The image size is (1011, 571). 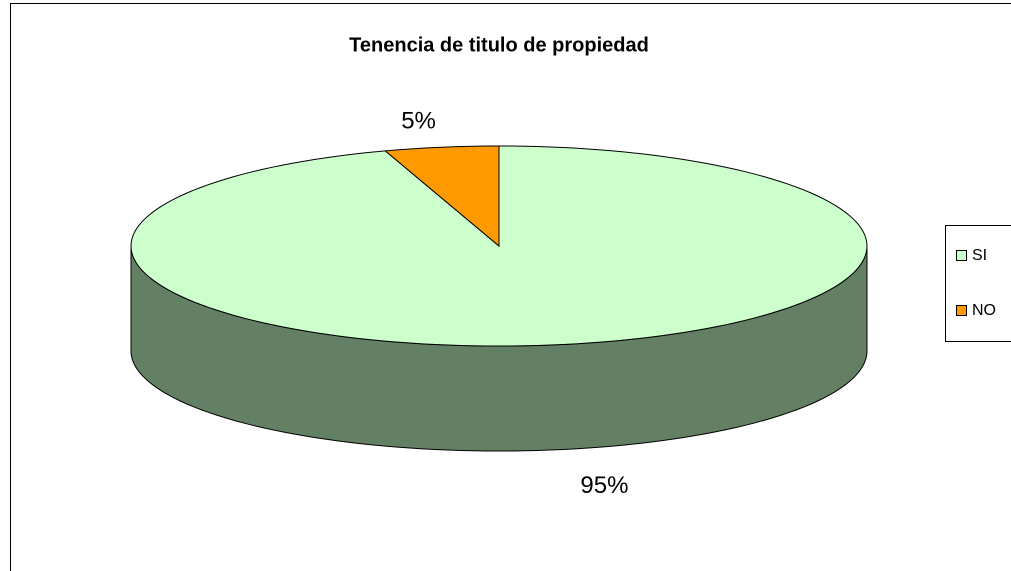 I want to click on legend-label: SI, so click(x=979, y=255).